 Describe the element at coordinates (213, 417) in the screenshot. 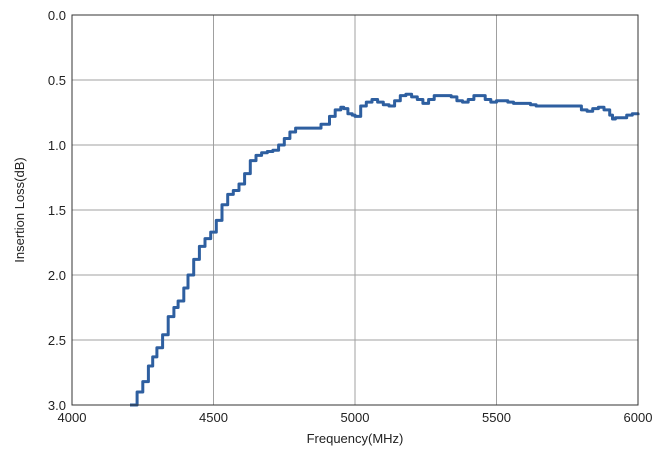

I see `x-tick-label: 4500` at that location.